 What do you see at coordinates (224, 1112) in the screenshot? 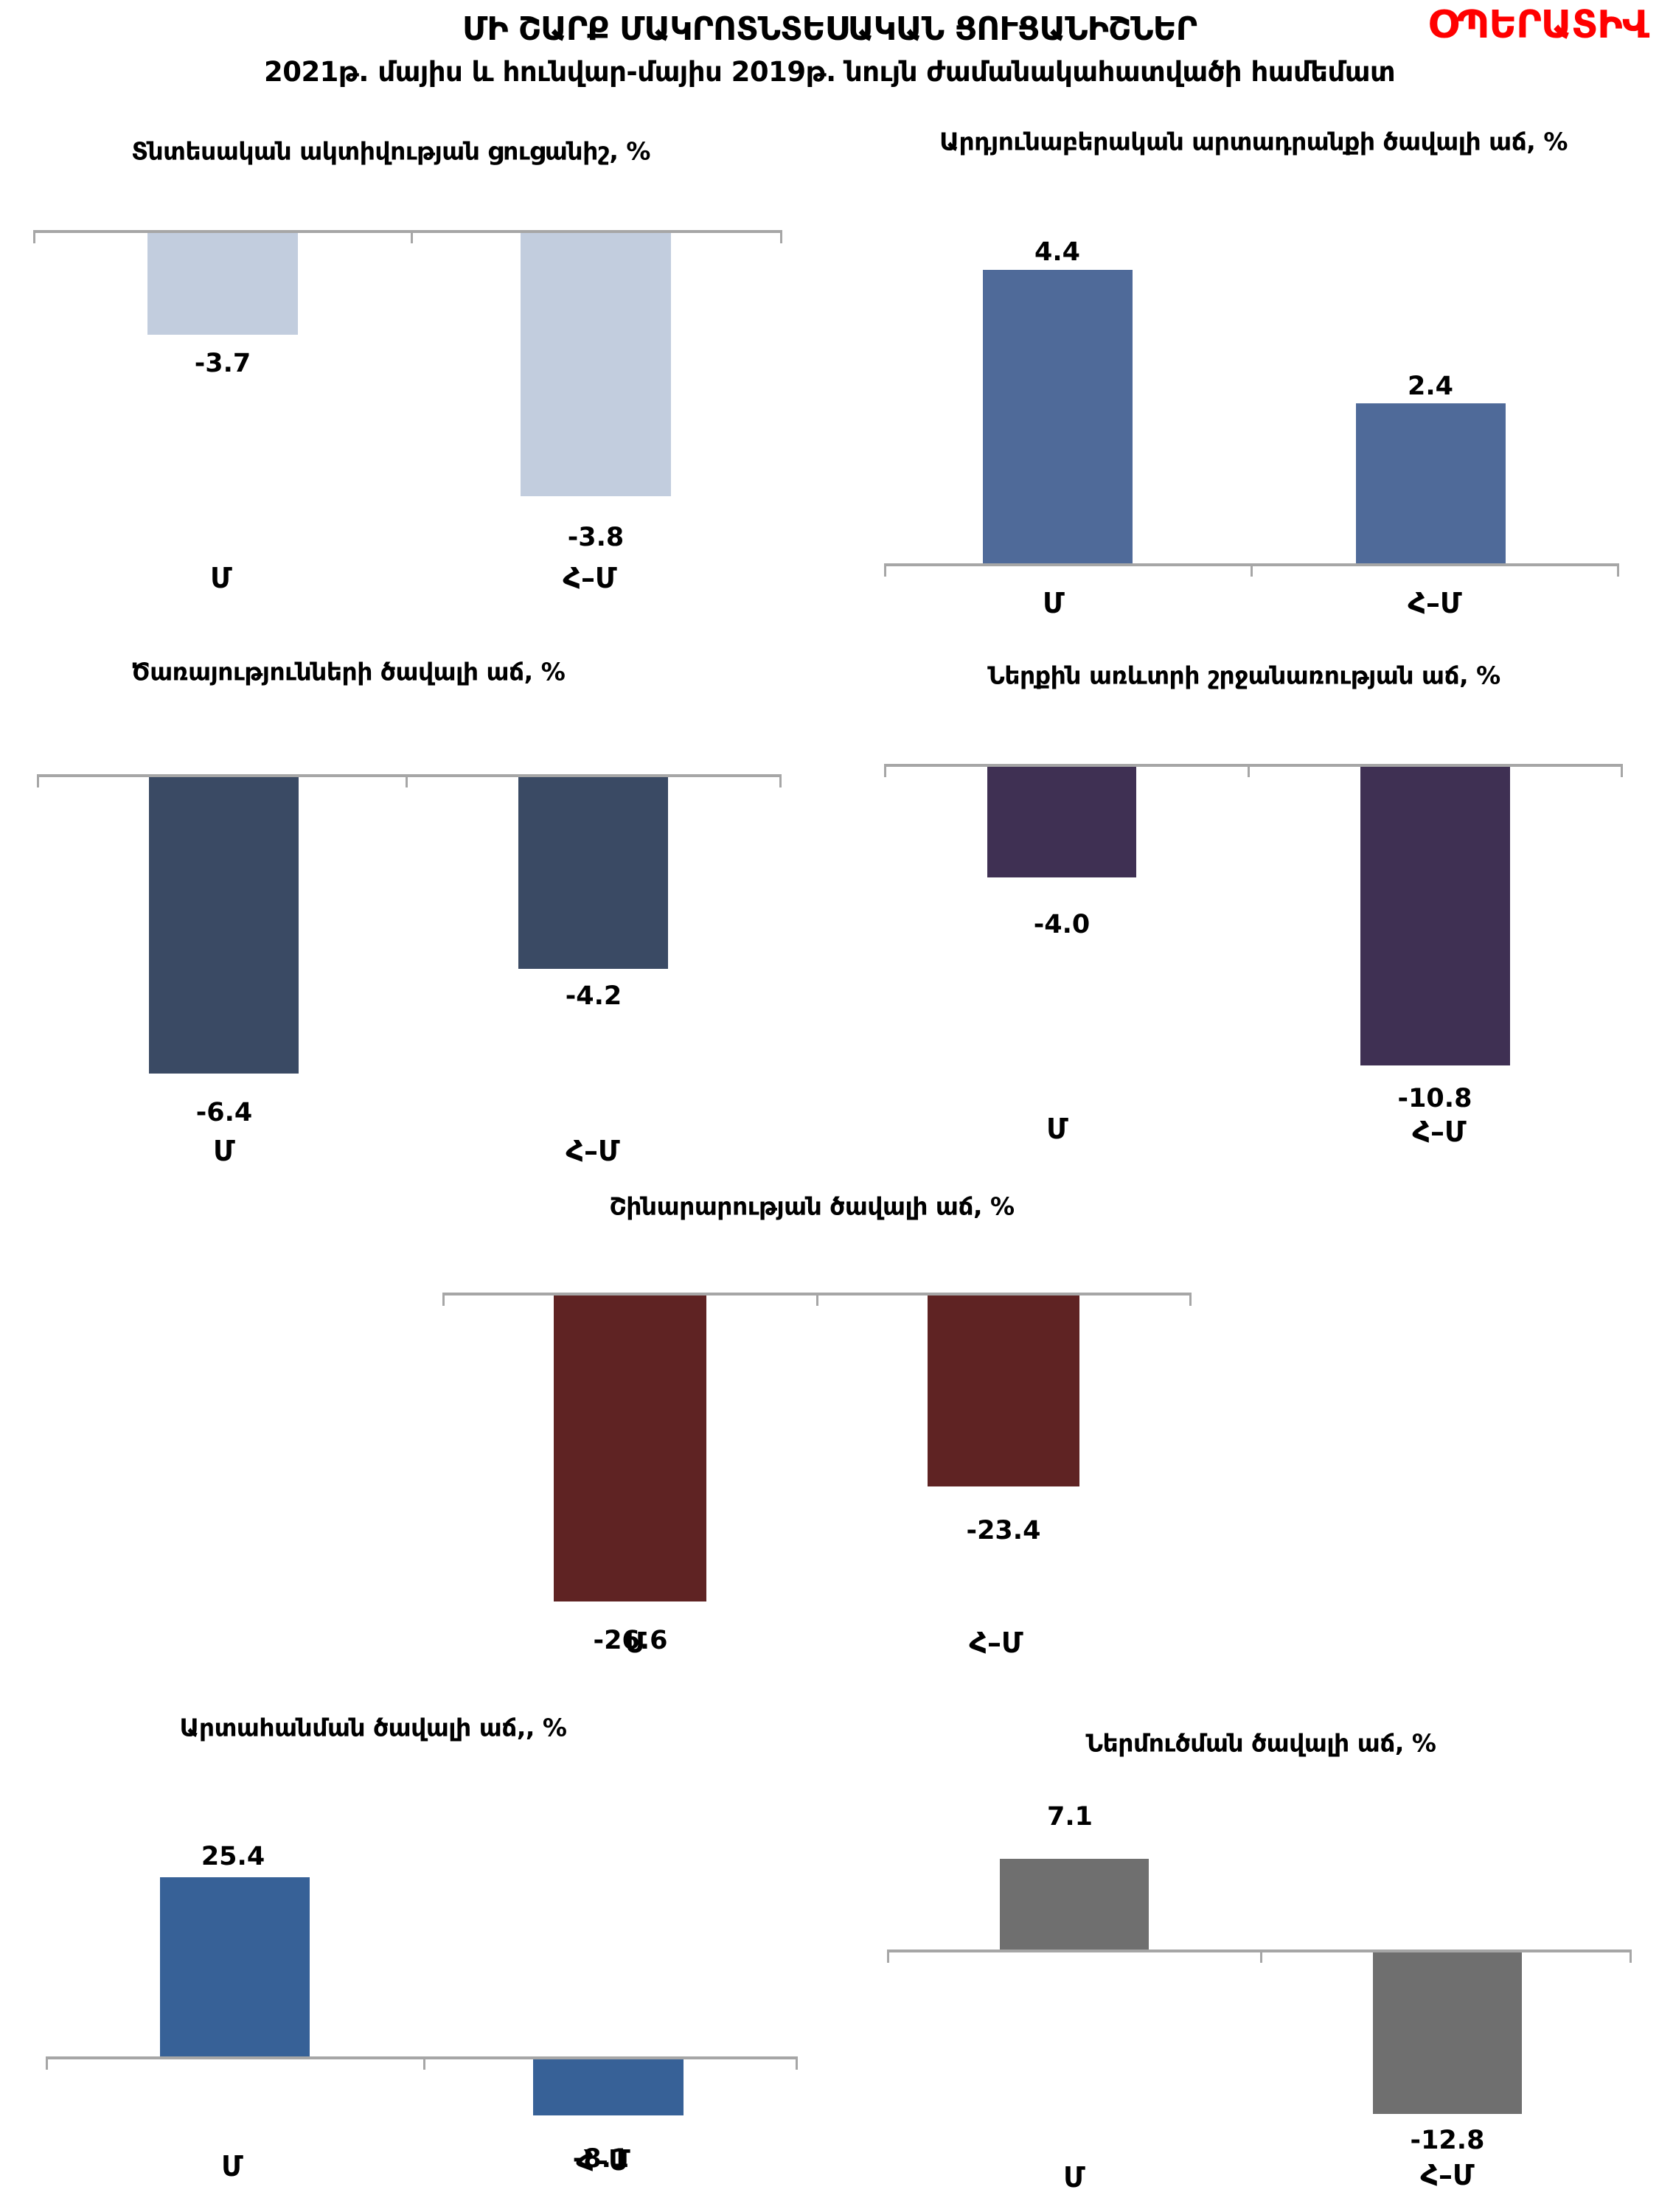
I see `value-label: -6.4` at bounding box center [224, 1112].